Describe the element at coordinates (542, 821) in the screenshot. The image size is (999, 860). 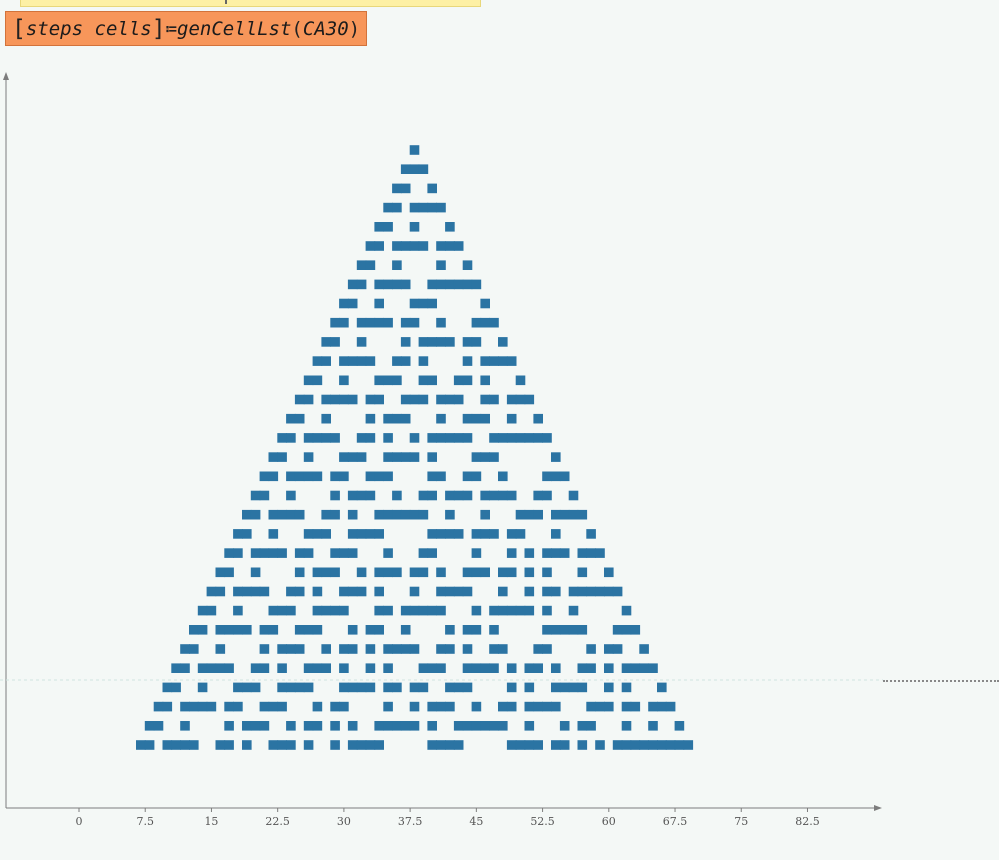
I see `x-tick-label: 52.5` at that location.